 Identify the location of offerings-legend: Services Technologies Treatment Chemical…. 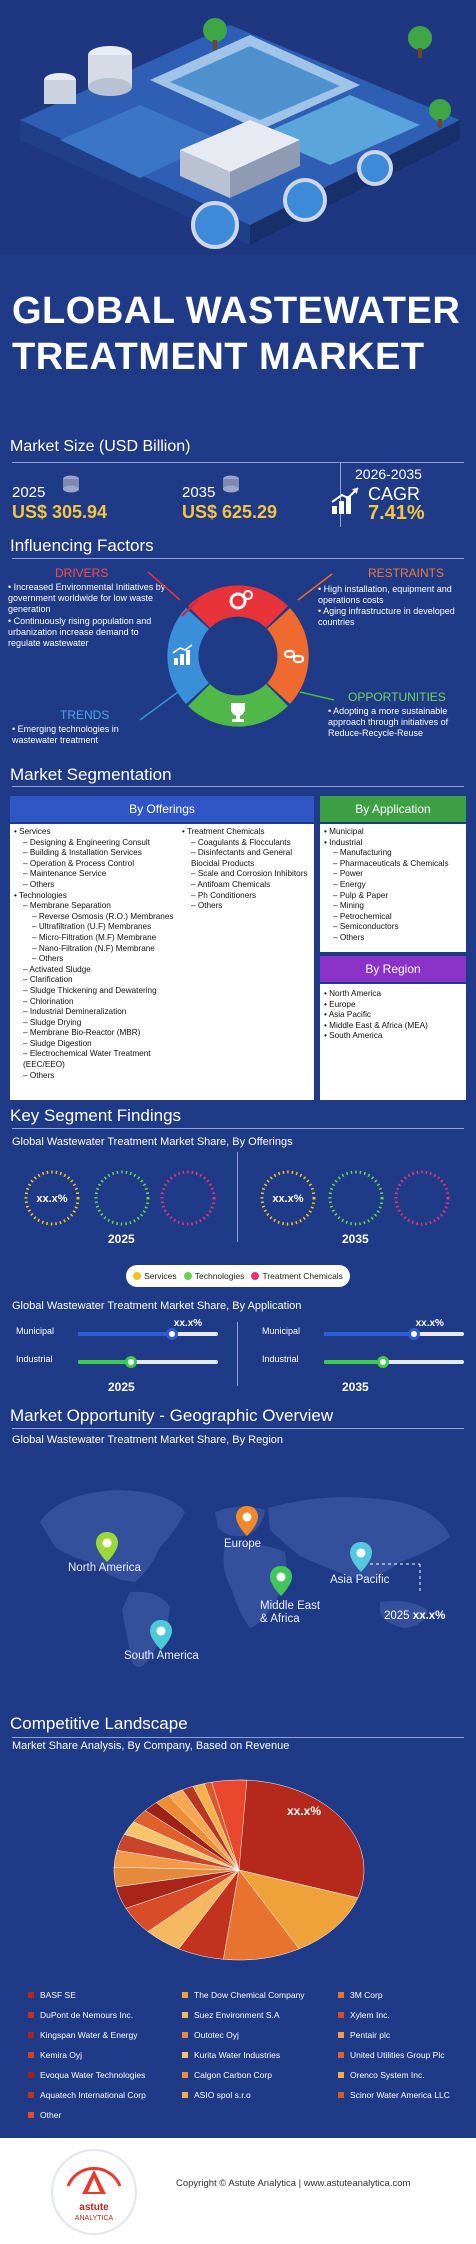
(238, 1276).